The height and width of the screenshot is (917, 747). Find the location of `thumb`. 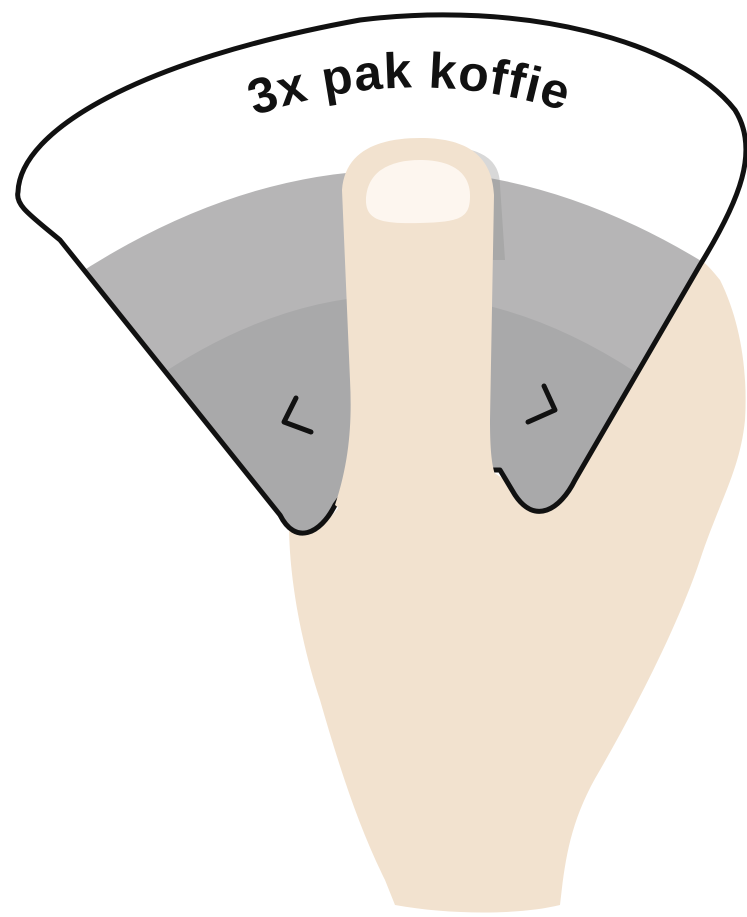

thumb is located at coordinates (427, 342).